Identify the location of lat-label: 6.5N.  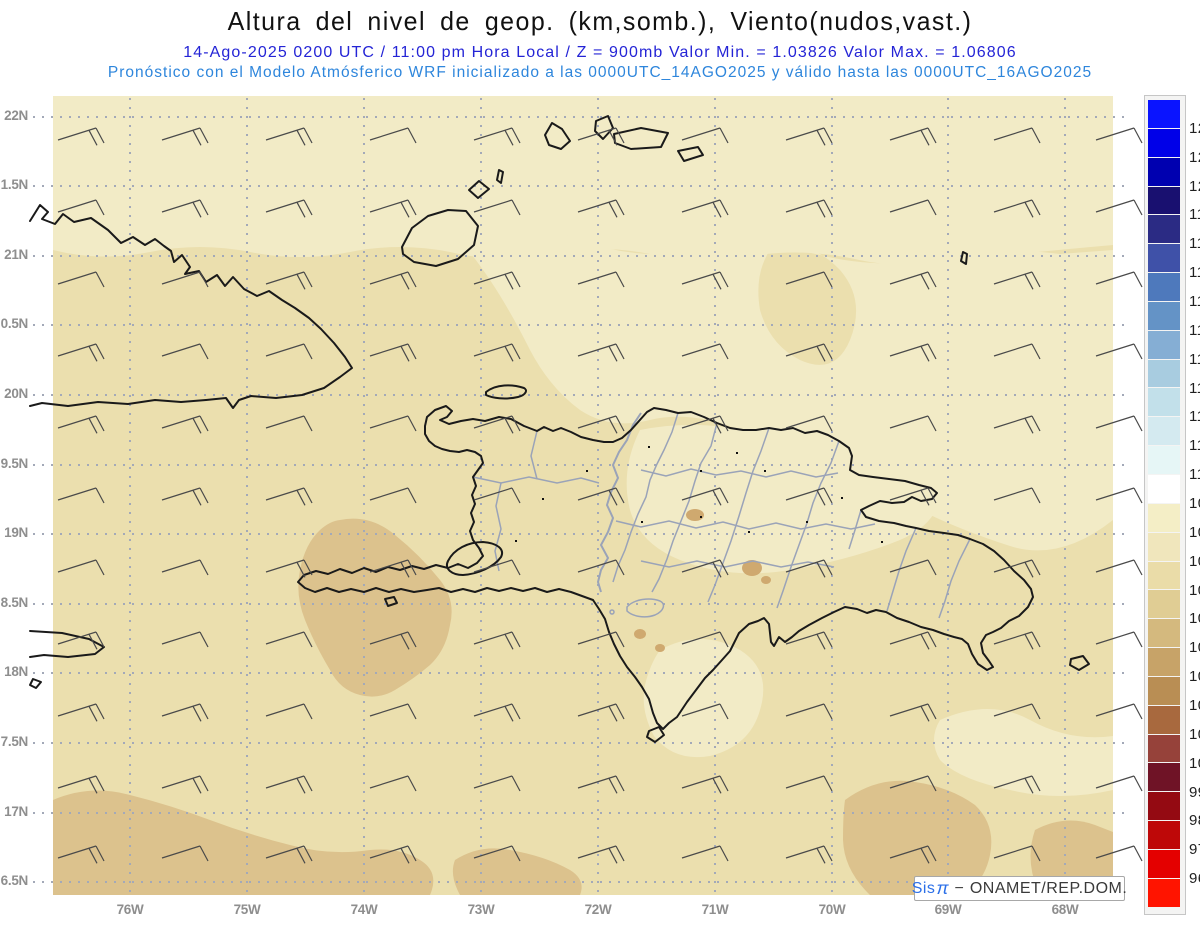
(14, 880).